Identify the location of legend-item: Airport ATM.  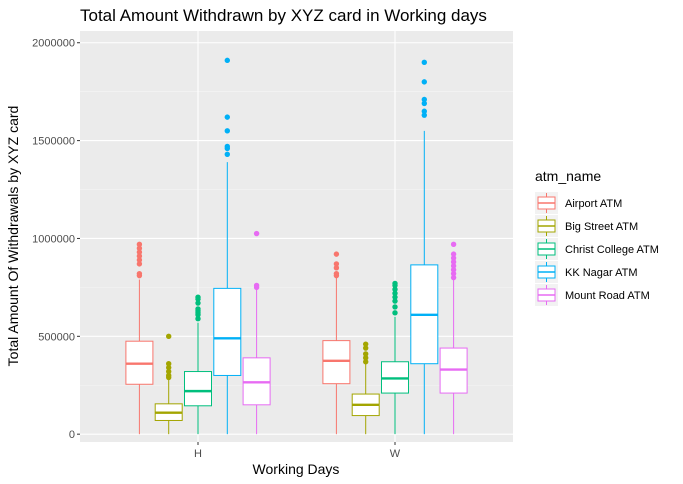
(578, 203).